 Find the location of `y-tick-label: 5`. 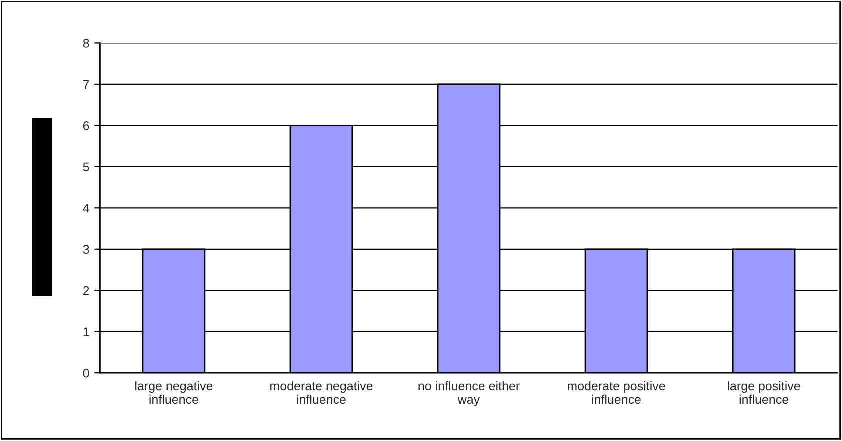

y-tick-label: 5 is located at coordinates (86, 167).